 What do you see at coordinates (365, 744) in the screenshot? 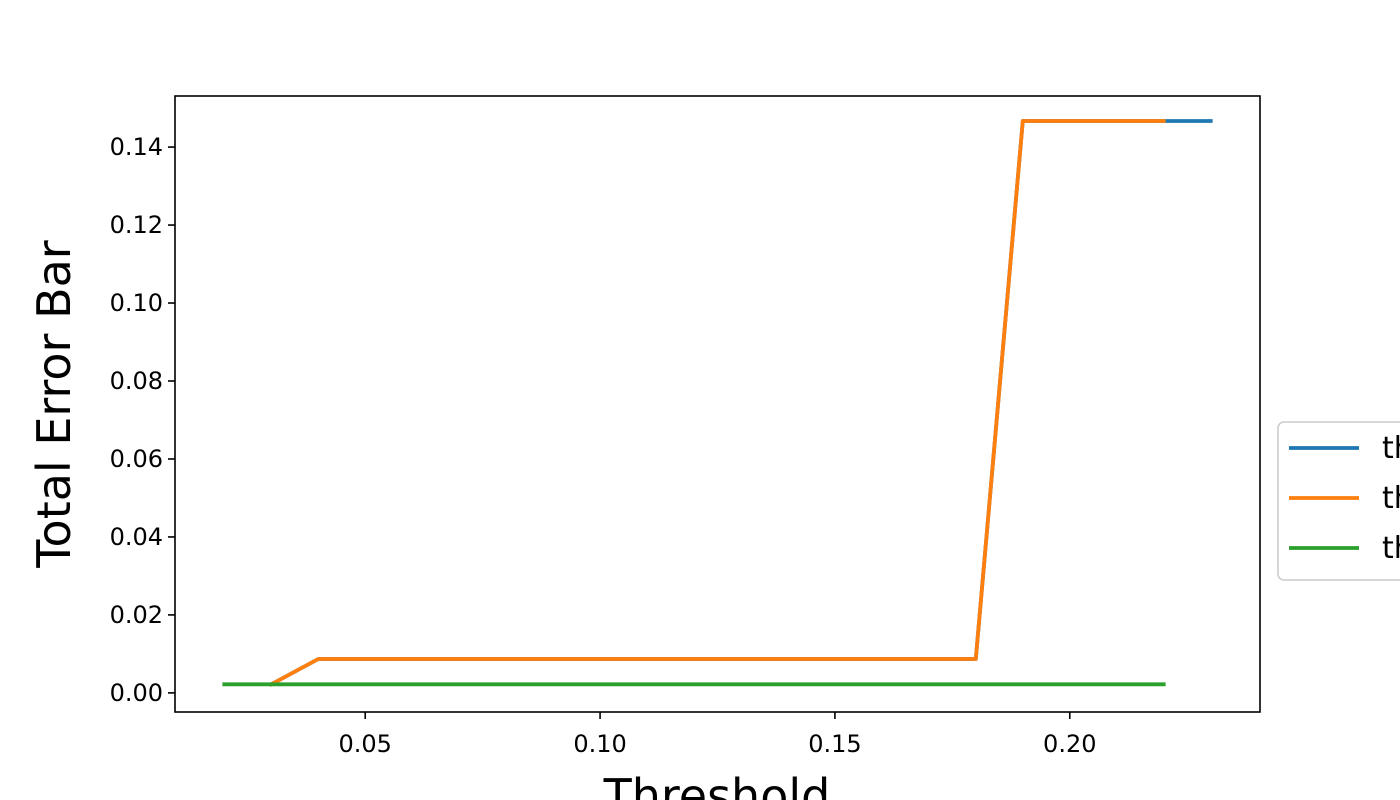
I see `x-tick-label: 0.05` at bounding box center [365, 744].